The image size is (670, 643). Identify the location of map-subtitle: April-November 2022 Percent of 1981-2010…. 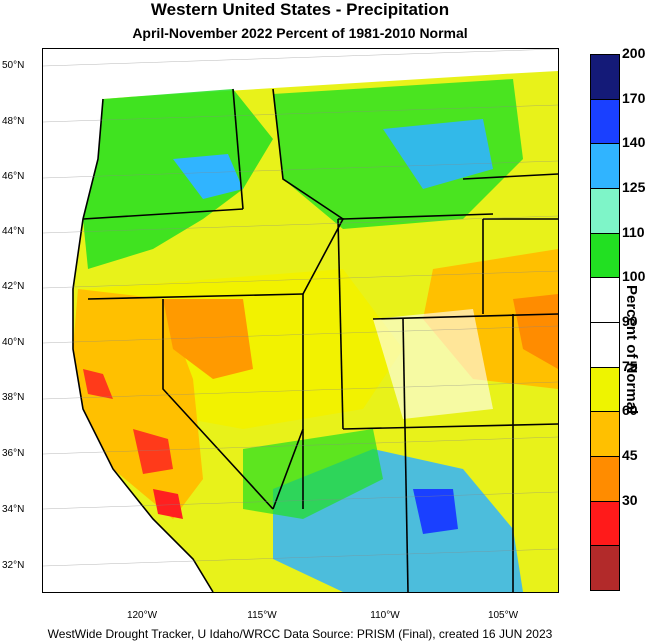
(300, 33).